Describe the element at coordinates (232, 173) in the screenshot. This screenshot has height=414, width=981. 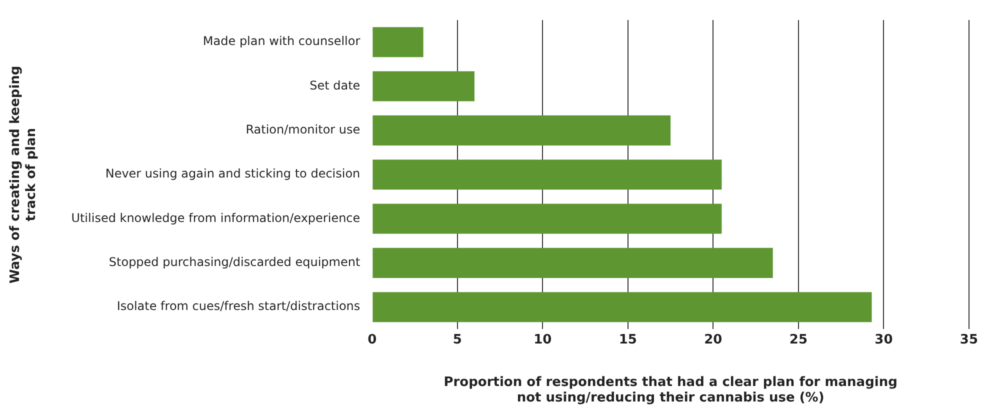
I see `y-tick-label: Never using again and sticking to decision` at that location.